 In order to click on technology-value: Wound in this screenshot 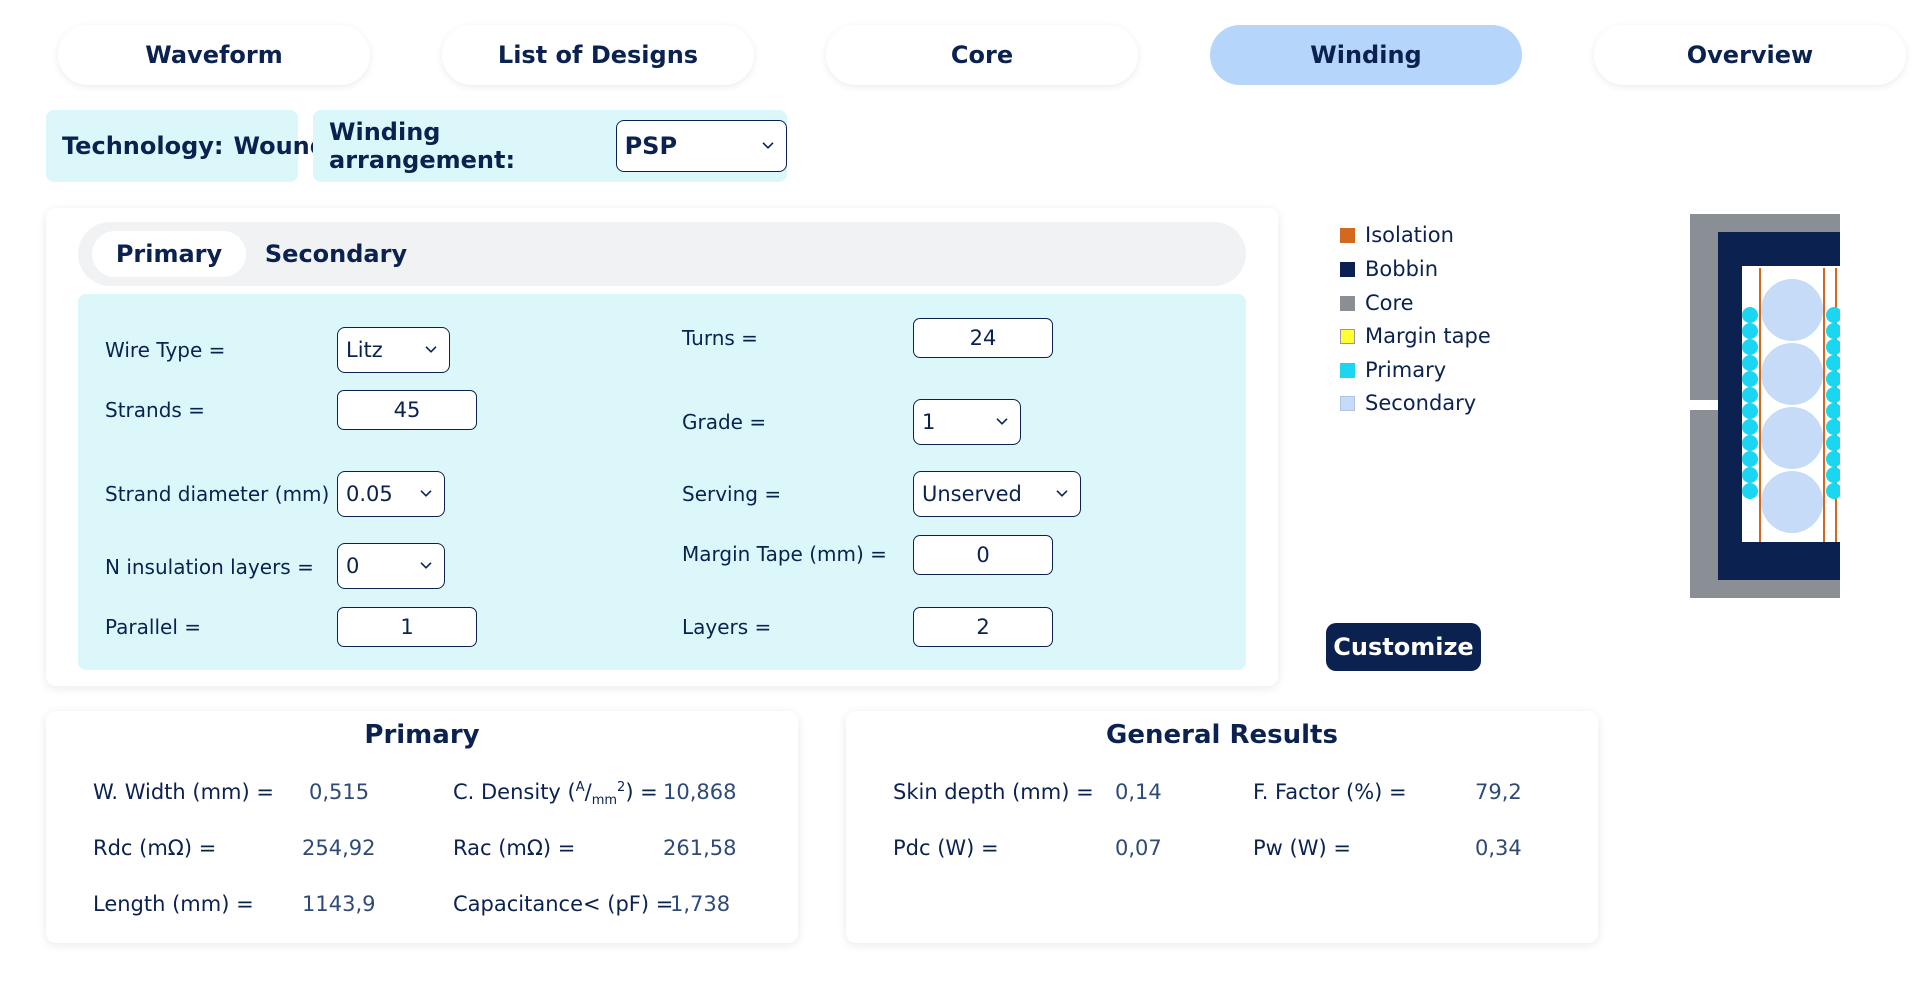, I will do `click(280, 146)`.